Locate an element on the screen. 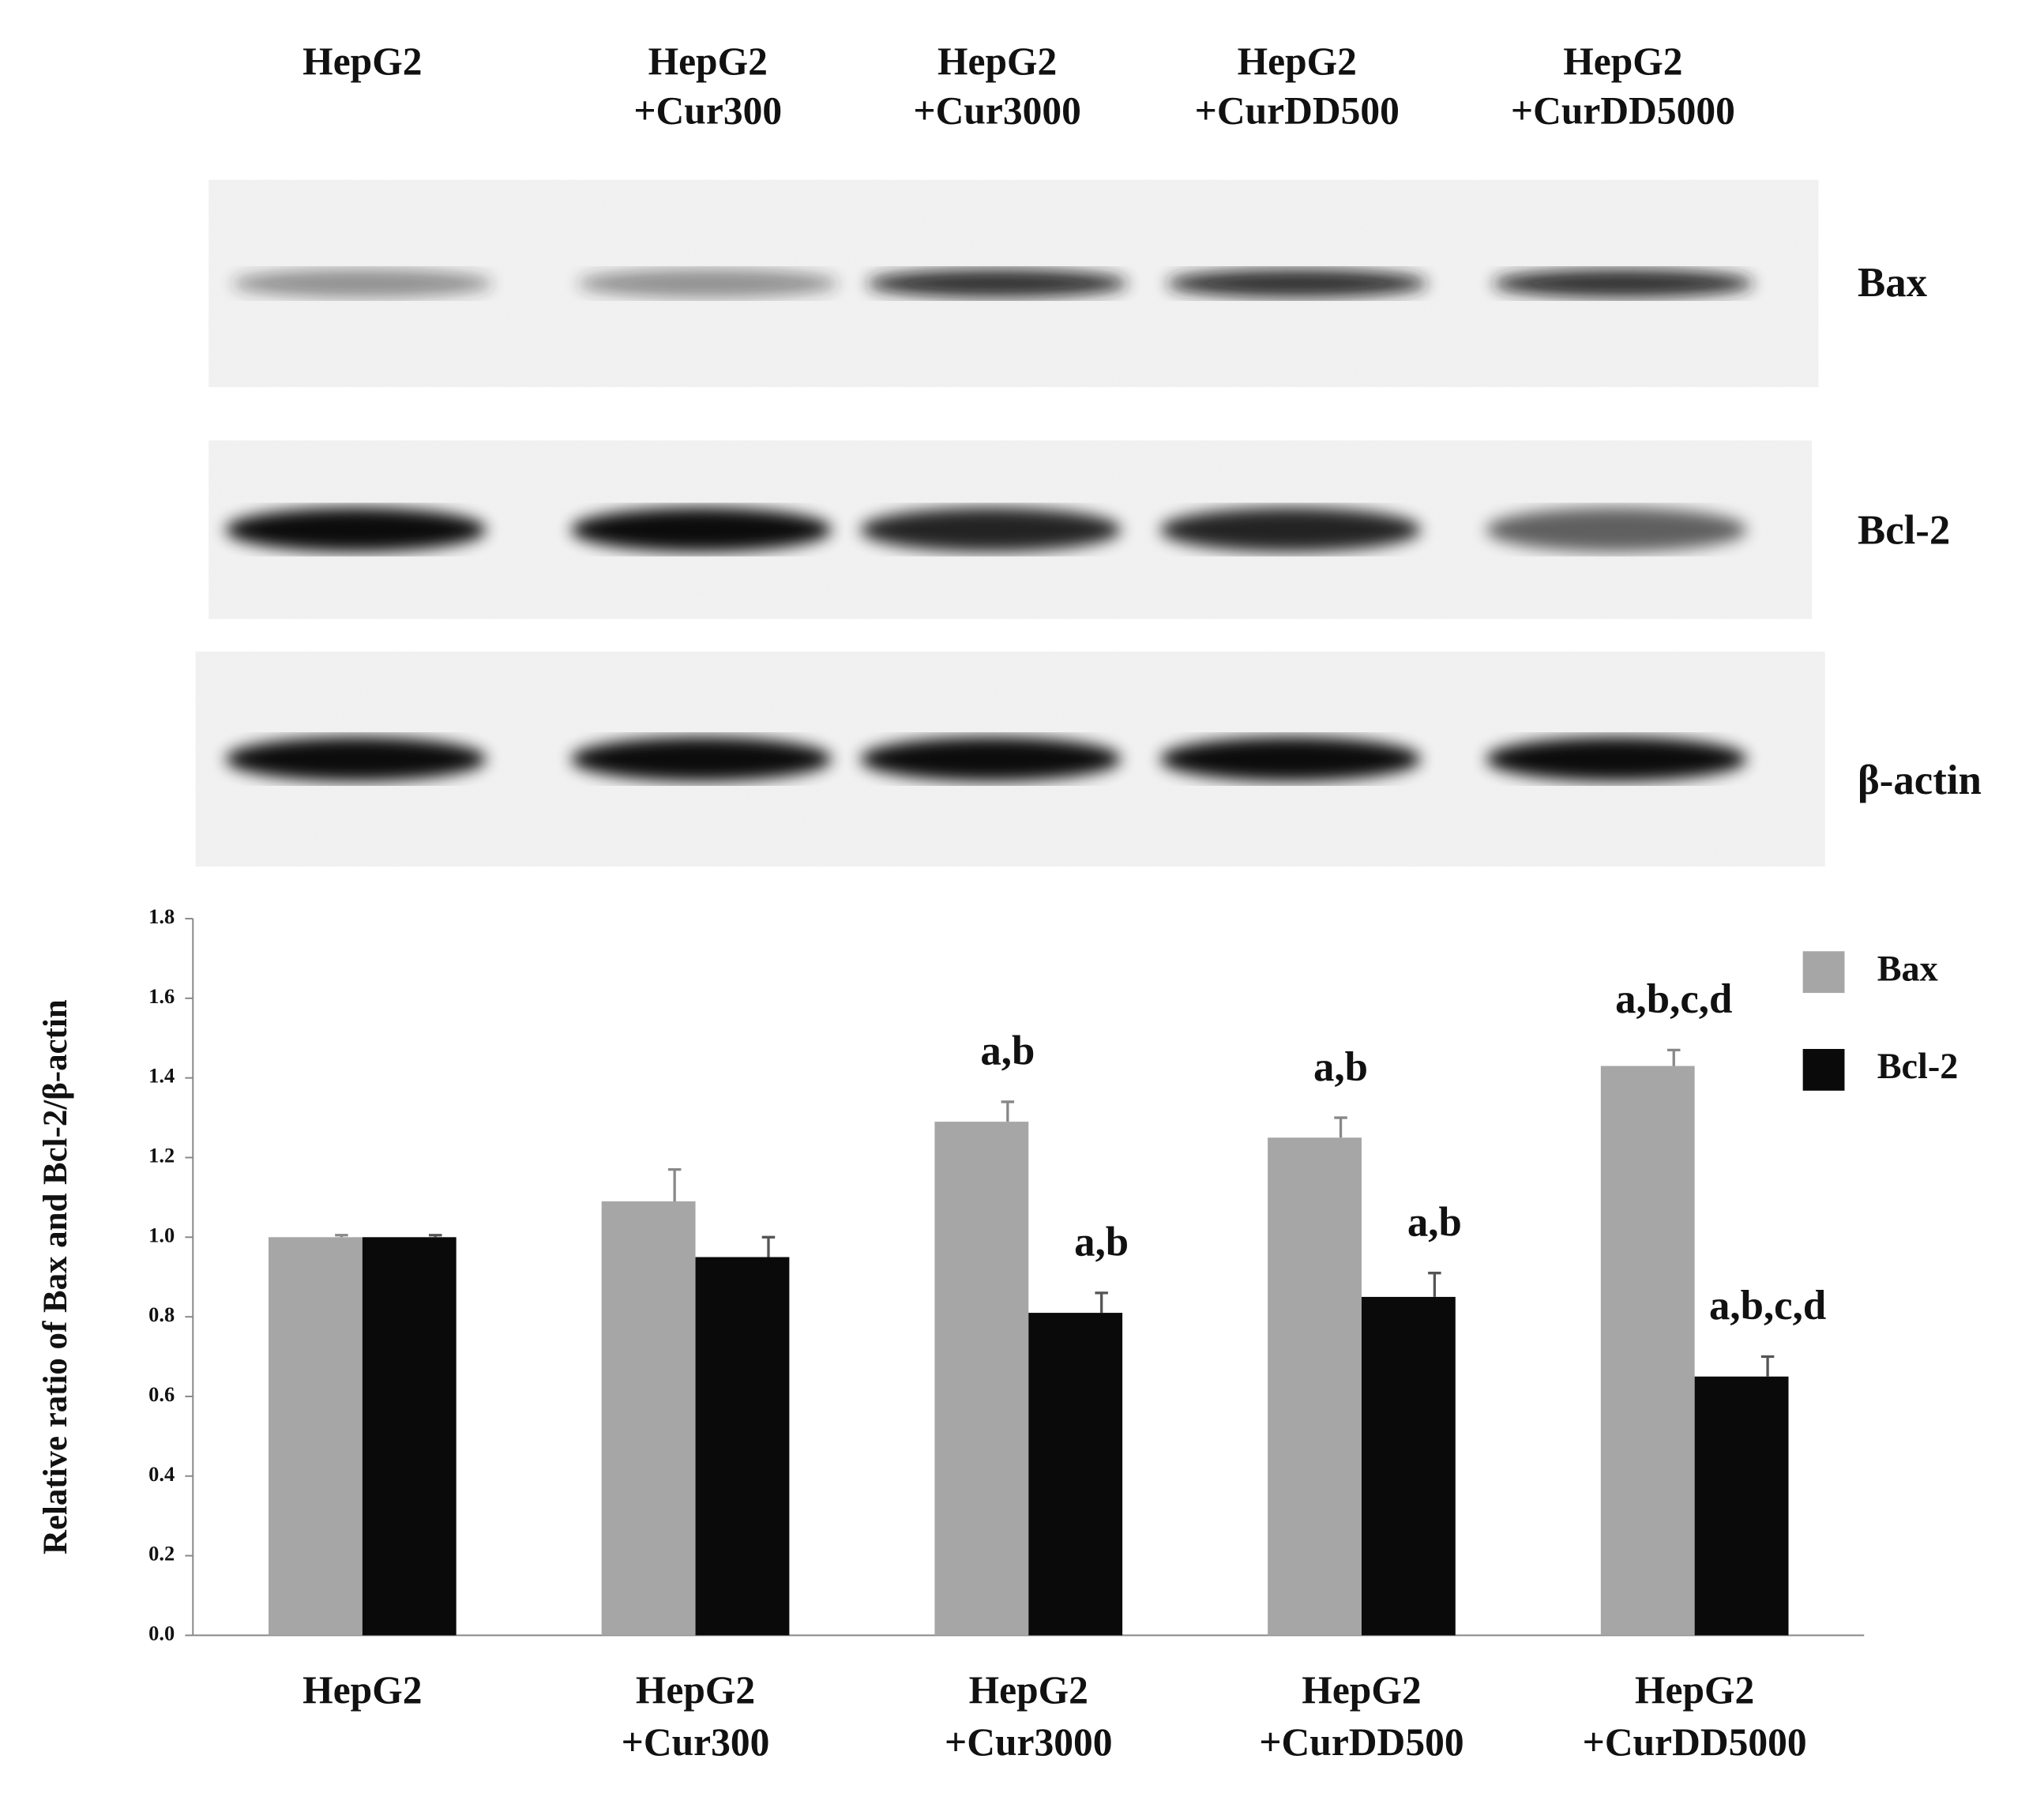 Image resolution: width=2044 pixels, height=1793 pixels. lane-label: +CurDD5000 is located at coordinates (1623, 111).